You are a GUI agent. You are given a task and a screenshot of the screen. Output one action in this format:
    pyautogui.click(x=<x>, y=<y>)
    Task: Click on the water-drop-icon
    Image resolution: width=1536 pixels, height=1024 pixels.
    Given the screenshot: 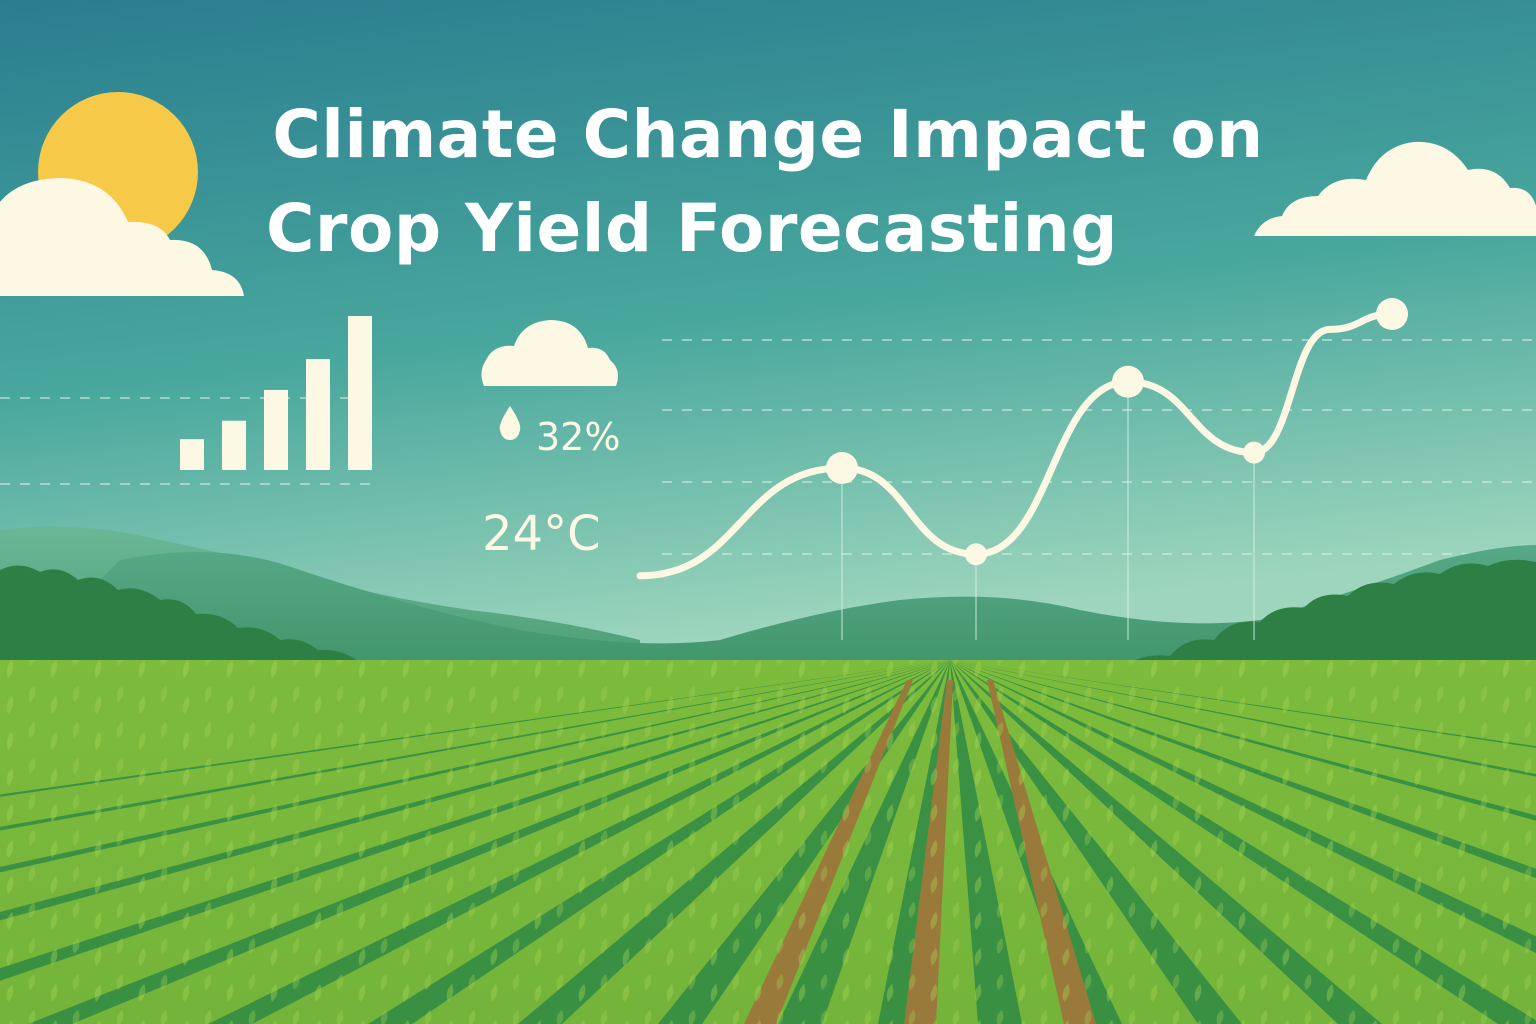 What is the action you would take?
    pyautogui.click(x=510, y=423)
    